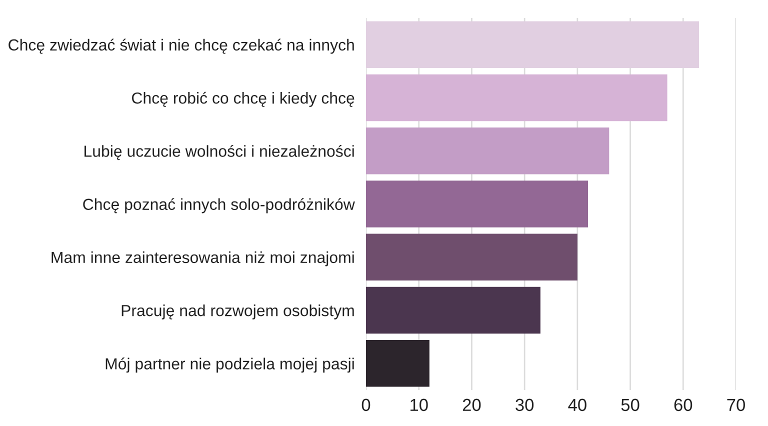  Describe the element at coordinates (238, 312) in the screenshot. I see `y-tick-label: Pracuję nad rozwojem osobistym` at that location.